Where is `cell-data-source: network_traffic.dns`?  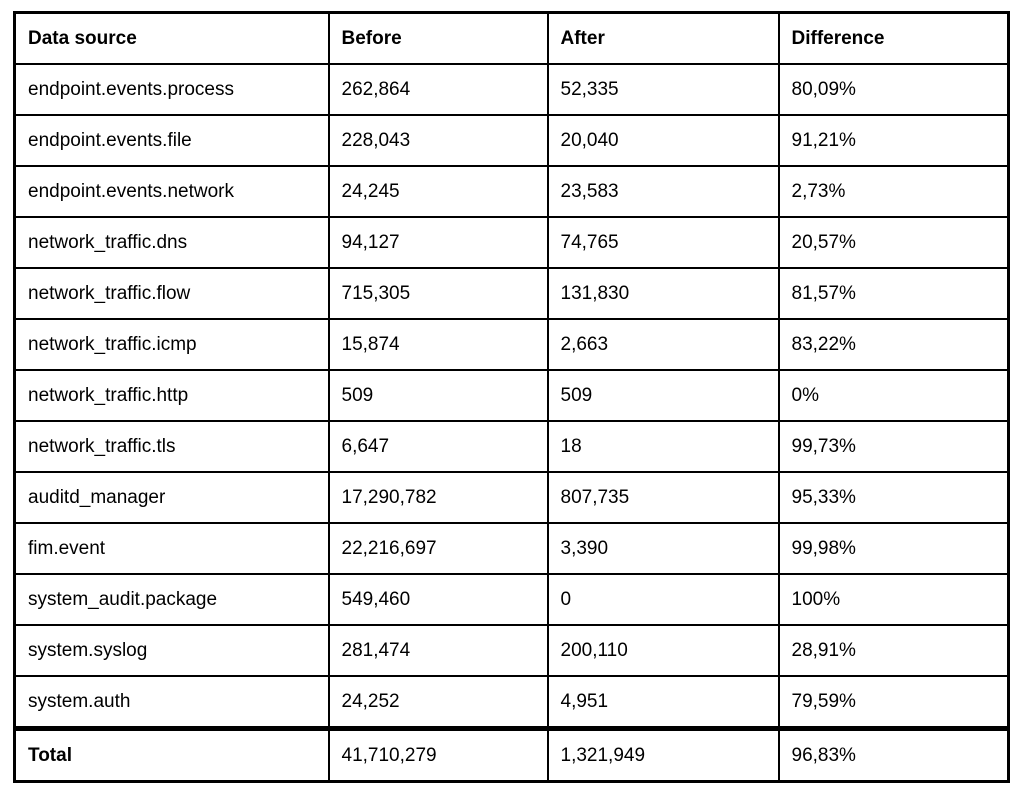 cell-data-source: network_traffic.dns is located at coordinates (171, 242).